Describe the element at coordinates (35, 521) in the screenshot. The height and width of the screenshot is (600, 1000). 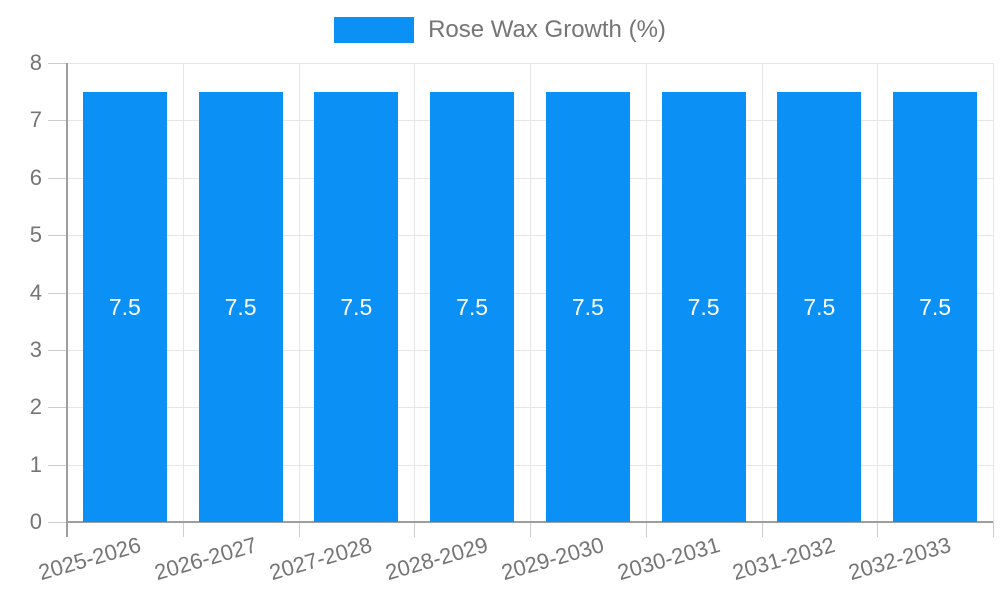
I see `y-axis-tick-label: 0` at that location.